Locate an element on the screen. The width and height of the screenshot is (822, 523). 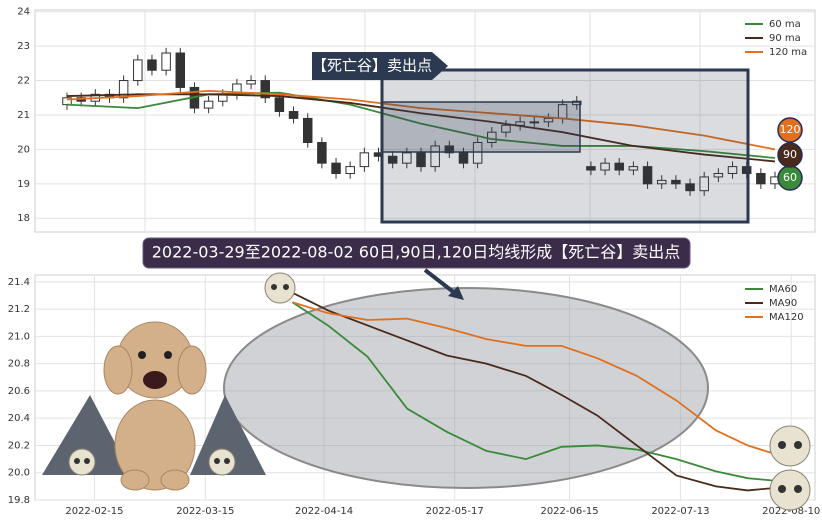
y-tick-label: 20.2 is located at coordinates (19, 445).